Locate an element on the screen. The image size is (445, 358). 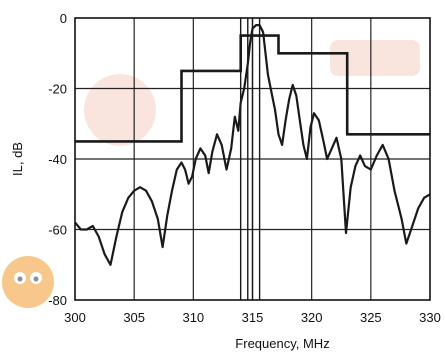
y-tick-label: 0 is located at coordinates (63, 18).